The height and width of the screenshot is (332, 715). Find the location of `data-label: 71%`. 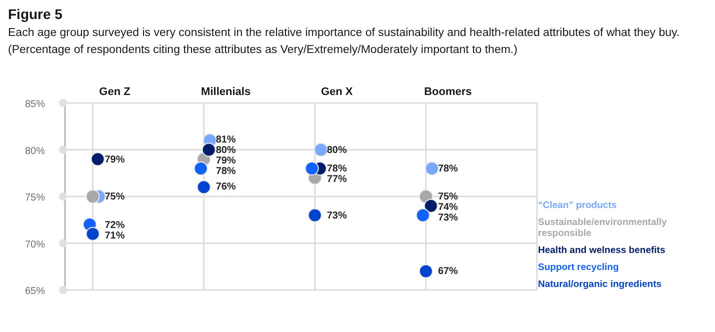

data-label: 71% is located at coordinates (114, 236).